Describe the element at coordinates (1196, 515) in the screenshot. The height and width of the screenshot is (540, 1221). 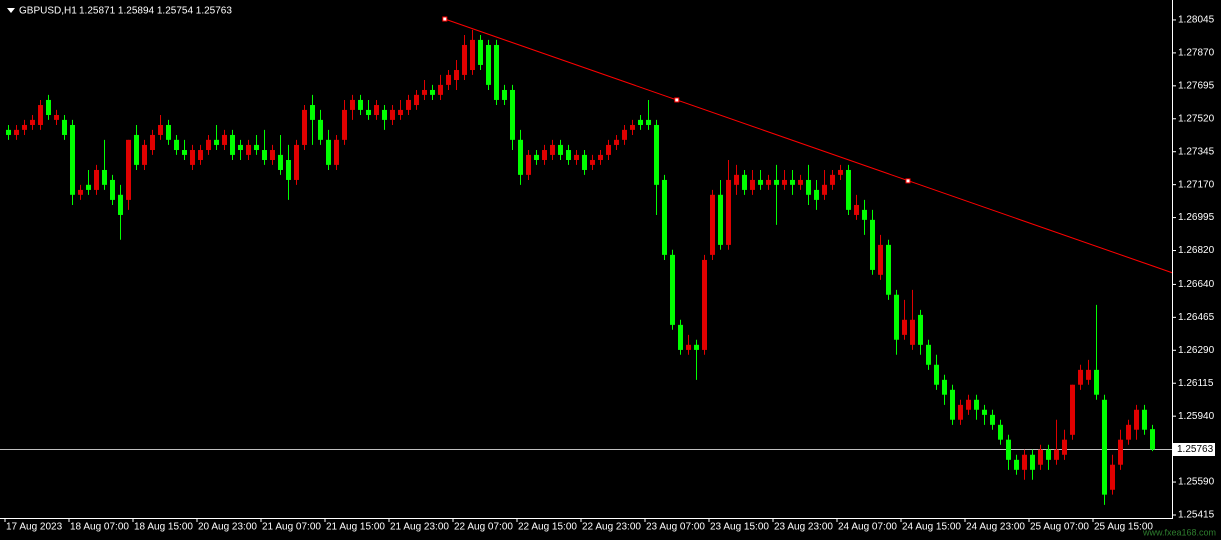
I see `y-tick-label: 1.25415` at that location.